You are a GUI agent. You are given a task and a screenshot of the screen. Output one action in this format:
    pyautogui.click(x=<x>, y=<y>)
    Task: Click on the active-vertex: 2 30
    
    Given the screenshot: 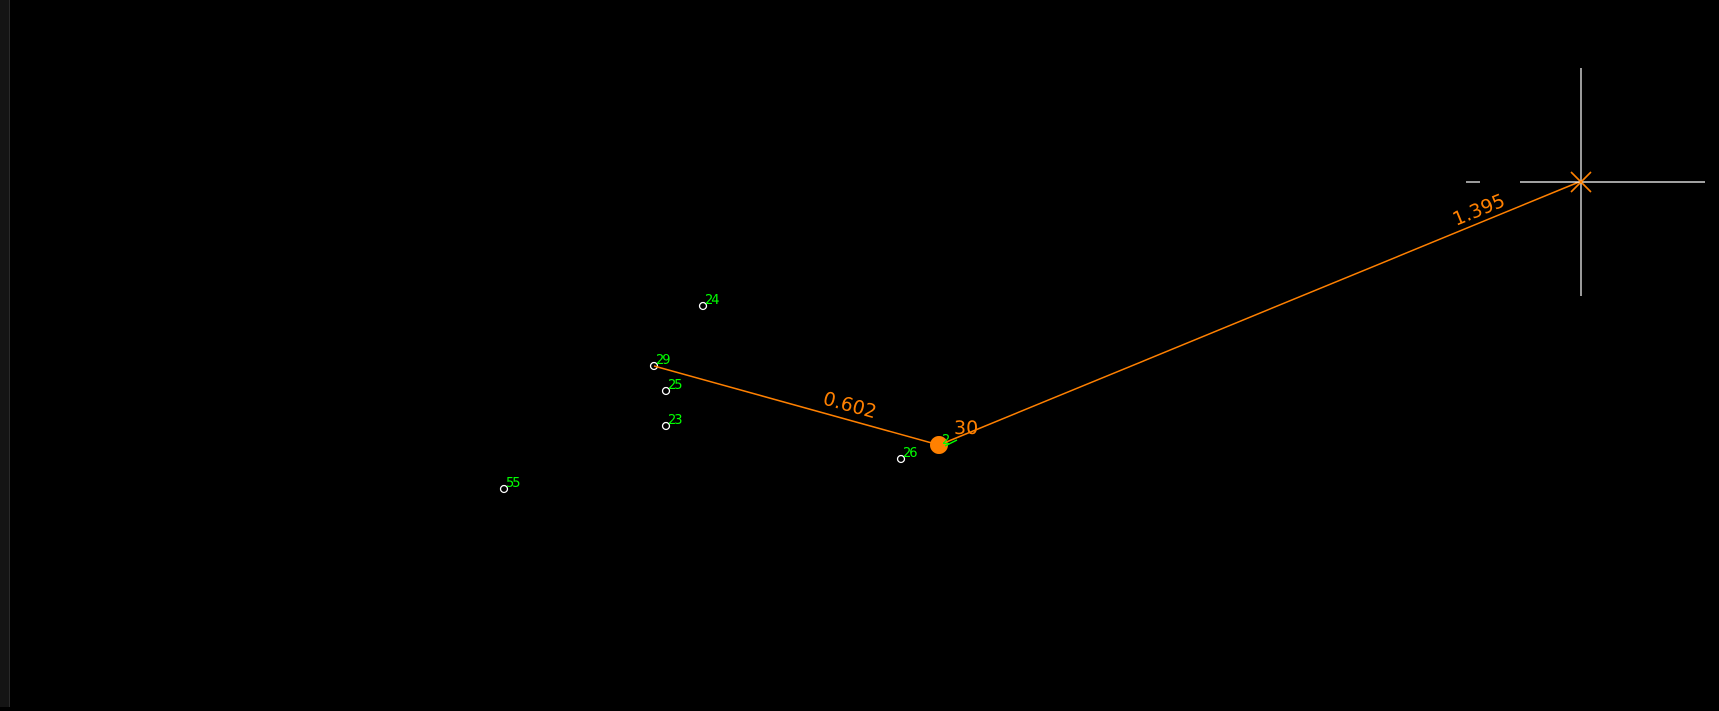 What is the action you would take?
    pyautogui.click(x=954, y=435)
    